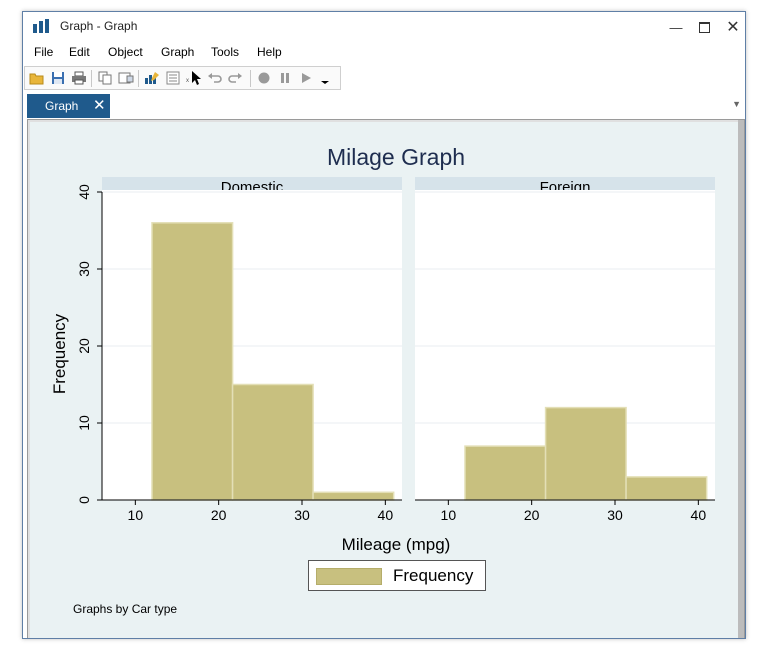 This screenshot has height=655, width=767. I want to click on copy-icon, so click(105, 78).